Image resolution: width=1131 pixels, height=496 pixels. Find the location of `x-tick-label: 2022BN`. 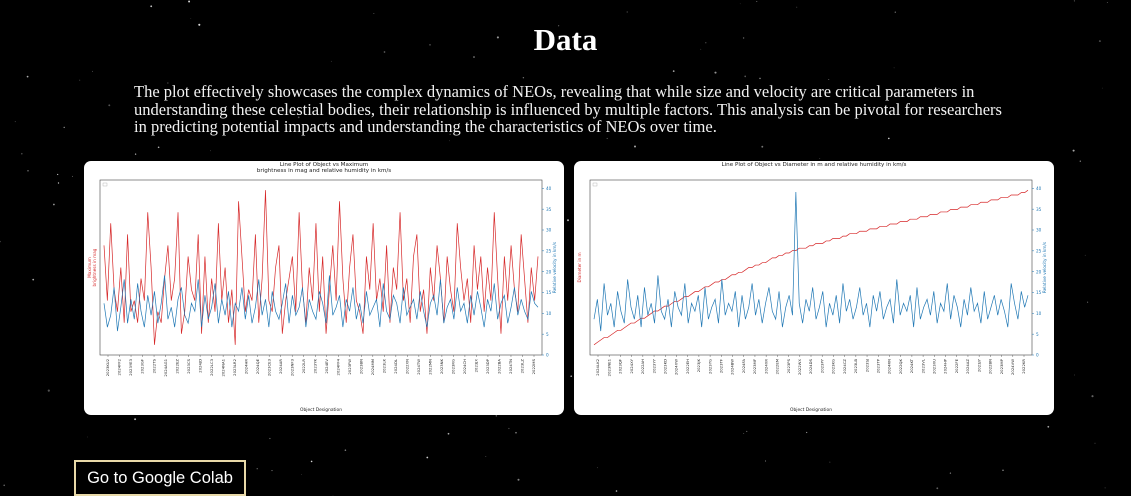

x-tick-label: 2022BN is located at coordinates (990, 366).